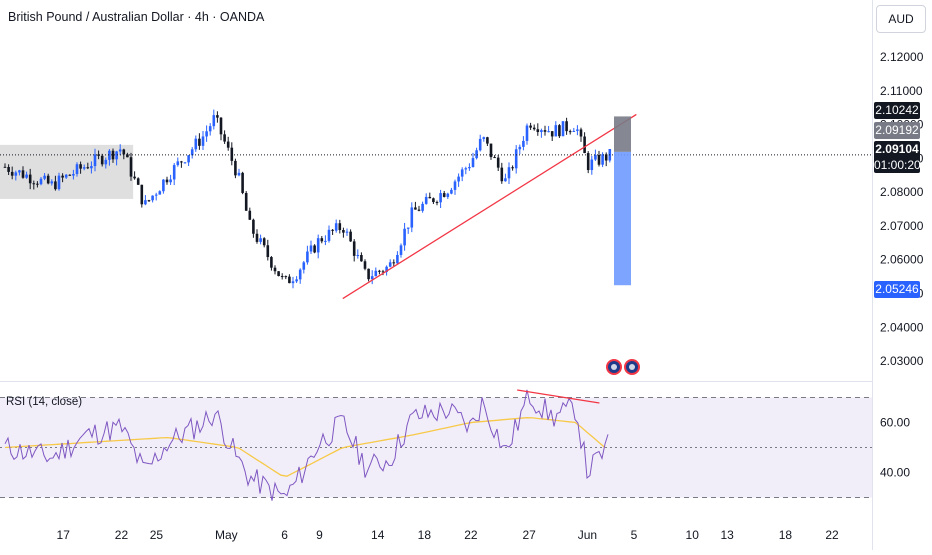  What do you see at coordinates (902, 226) in the screenshot?
I see `price-tick-label: 2.07000` at bounding box center [902, 226].